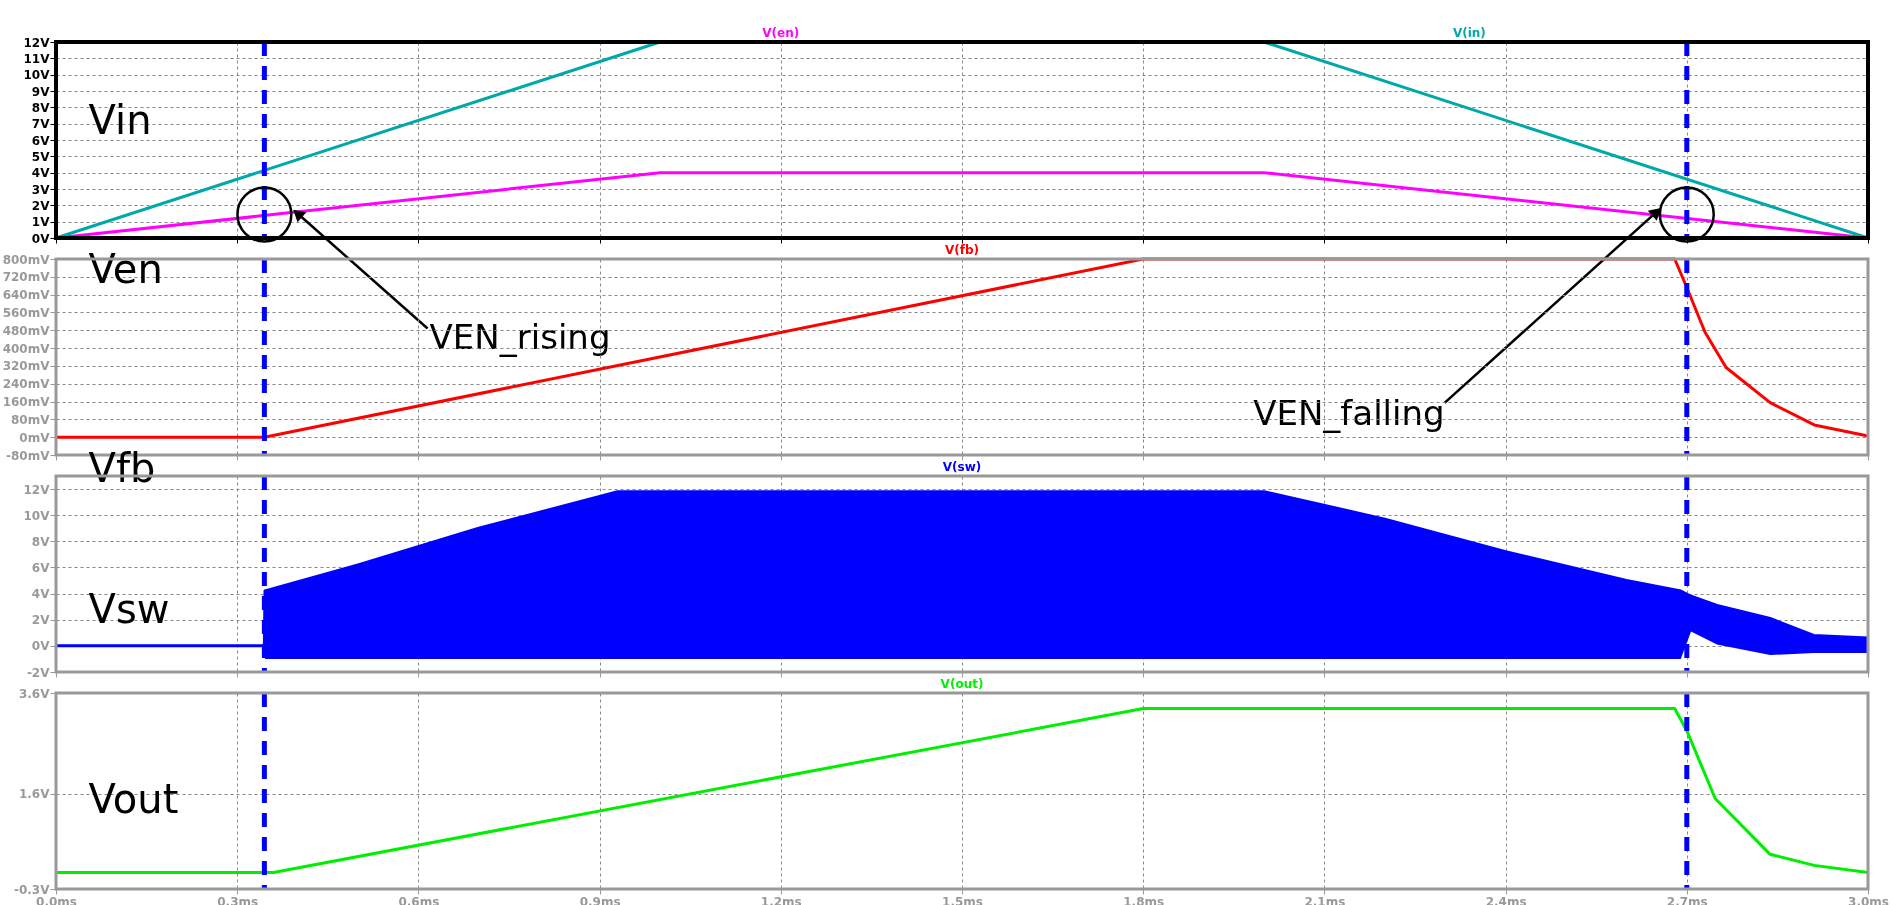  What do you see at coordinates (962, 684) in the screenshot?
I see `text: V(out)` at bounding box center [962, 684].